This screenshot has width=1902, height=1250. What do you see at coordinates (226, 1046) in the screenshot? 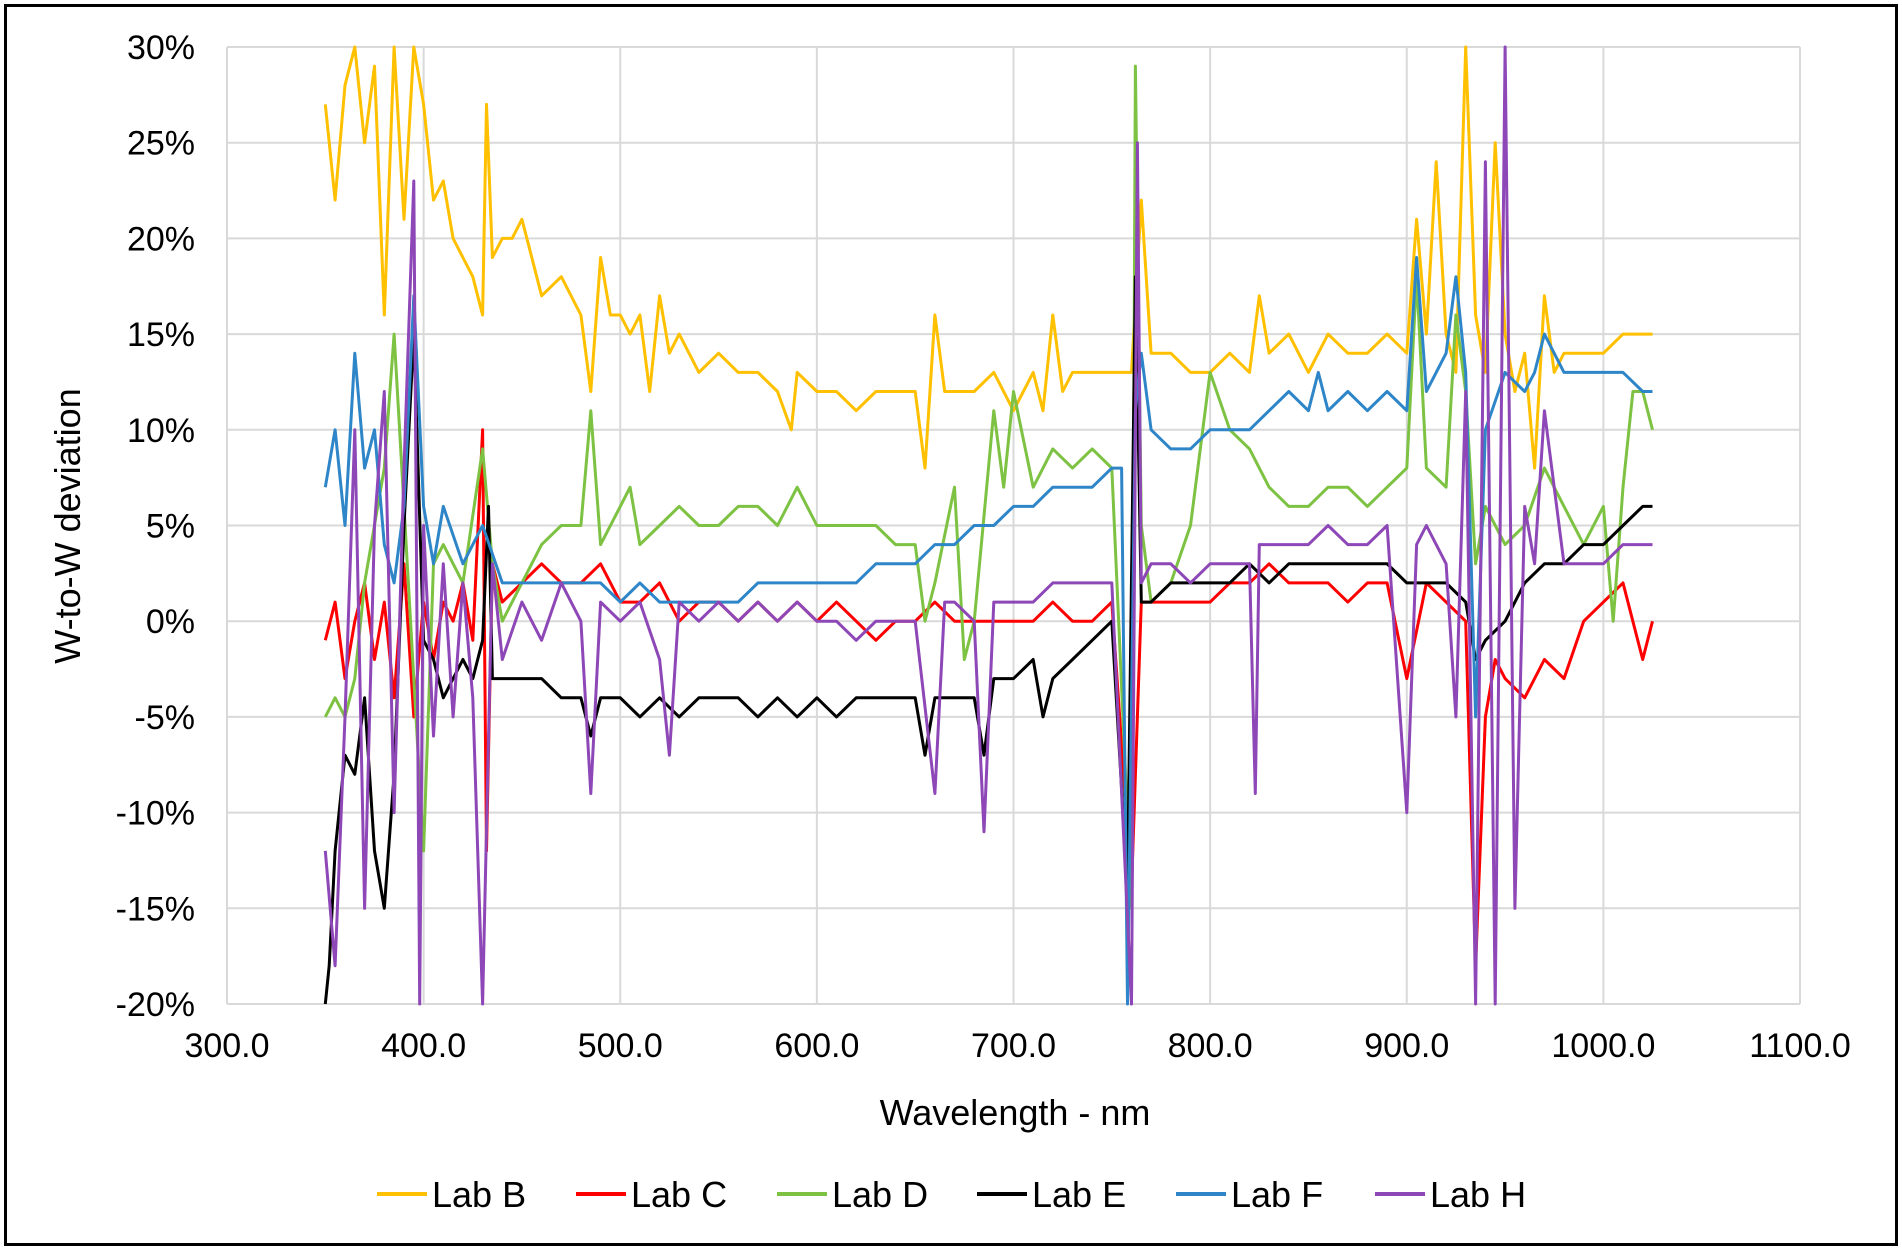
I see `x-tick-label: 300.0` at bounding box center [226, 1046].